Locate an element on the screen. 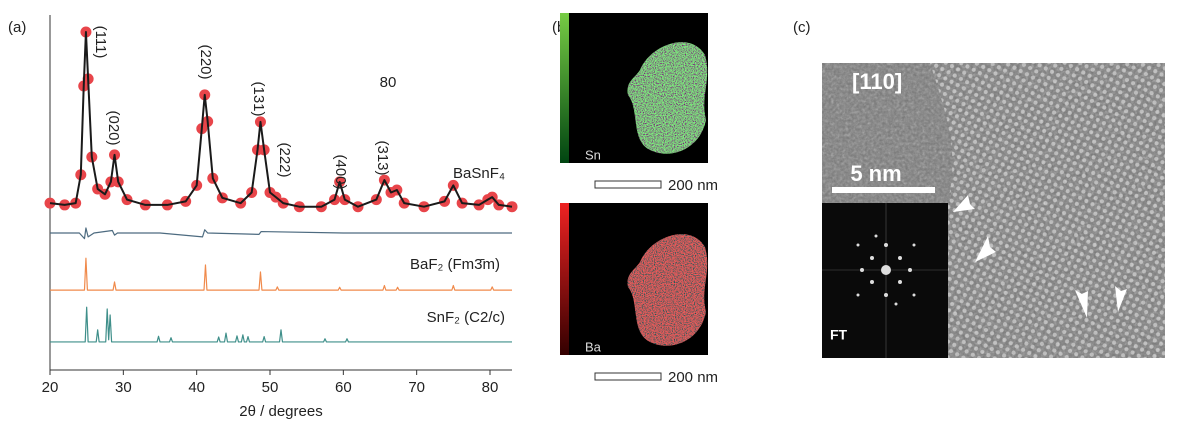 This screenshot has height=431, width=1188. peak-annotation: (131) is located at coordinates (258, 98).